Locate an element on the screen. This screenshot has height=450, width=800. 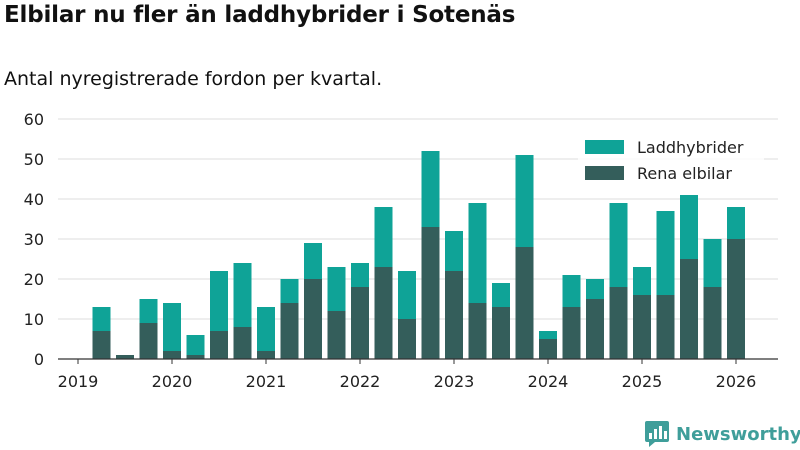
y-tick-label: 40 is located at coordinates (34, 199).